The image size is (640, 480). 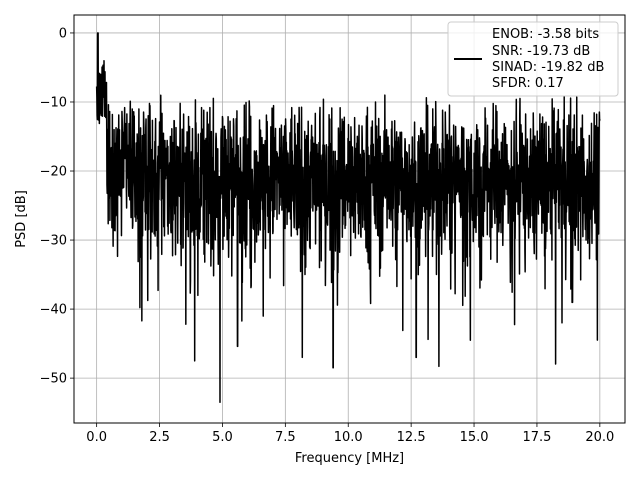 I want to click on x-tick-label: 10.0, so click(x=348, y=437).